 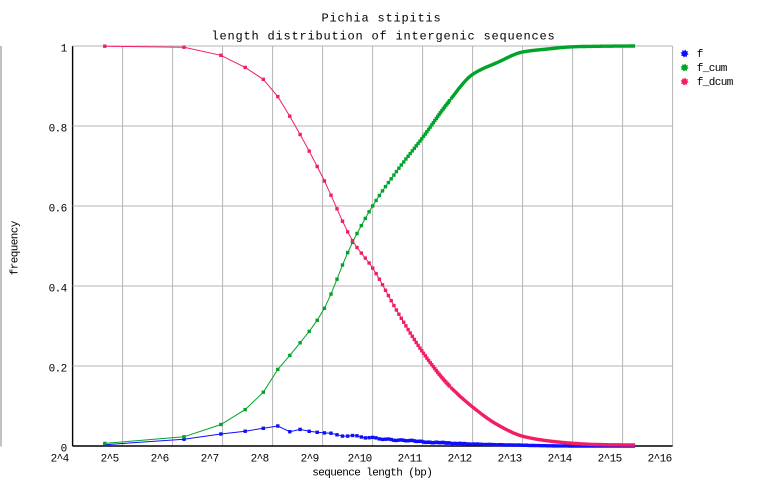 I want to click on svg-text: f_cum, so click(x=712, y=69).